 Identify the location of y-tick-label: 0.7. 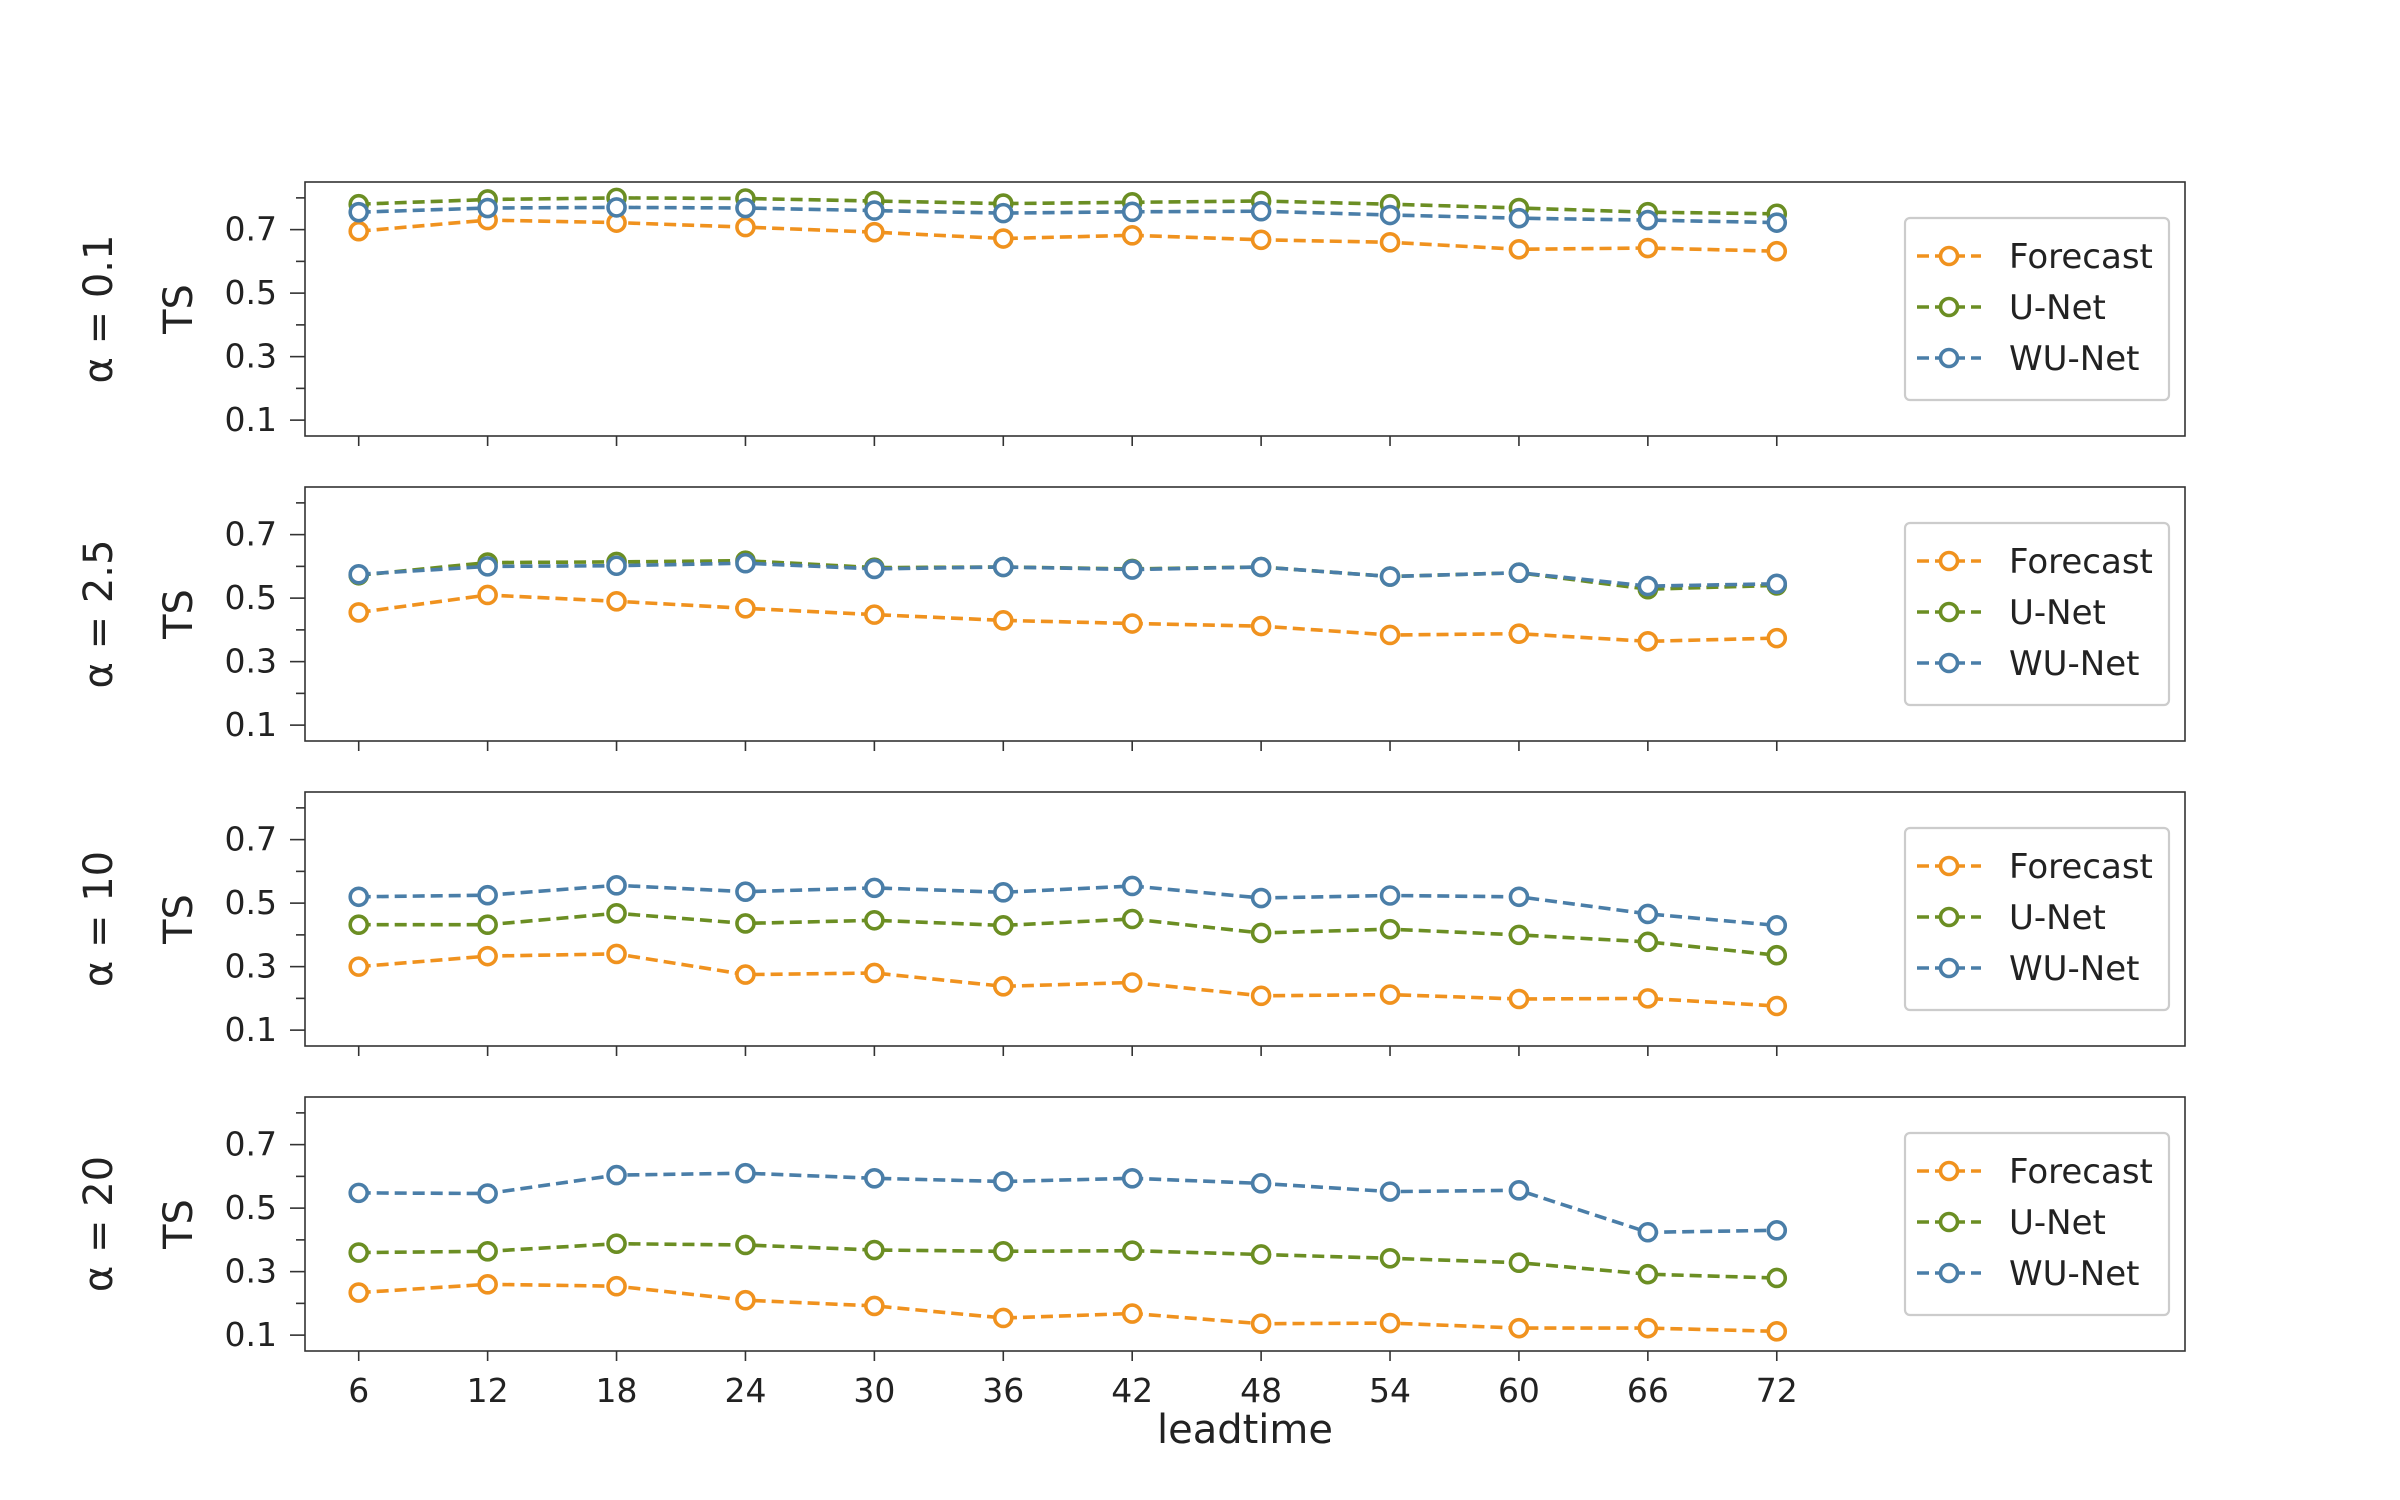
(251, 839).